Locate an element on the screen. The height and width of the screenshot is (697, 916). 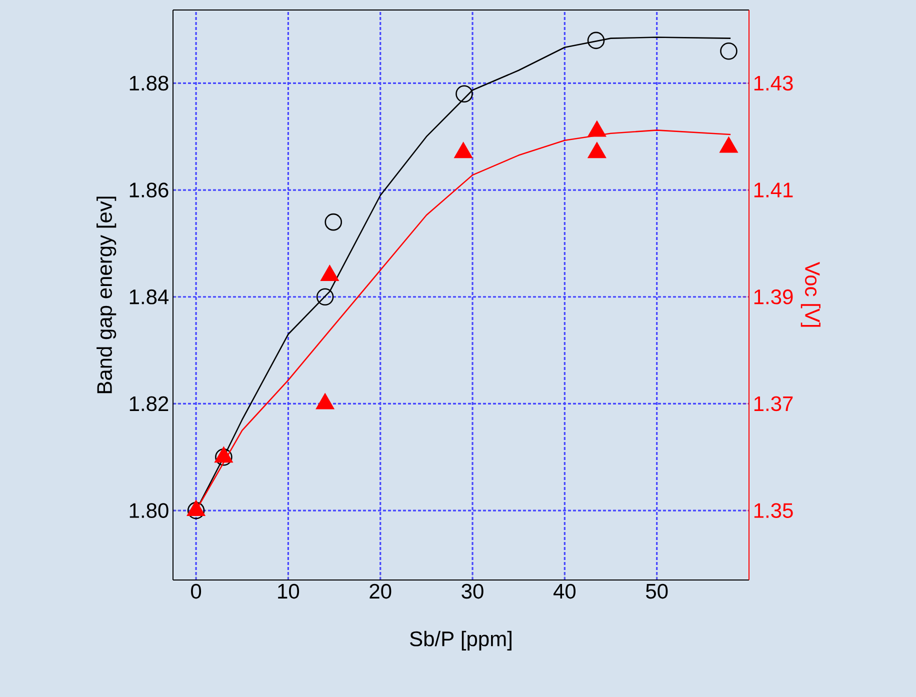
y-tick-label: 1.84 is located at coordinates (149, 296).